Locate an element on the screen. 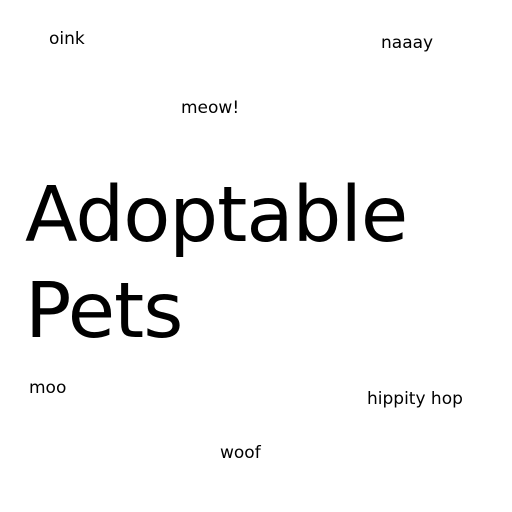 The width and height of the screenshot is (512, 512). meow-text: meow! is located at coordinates (210, 108).